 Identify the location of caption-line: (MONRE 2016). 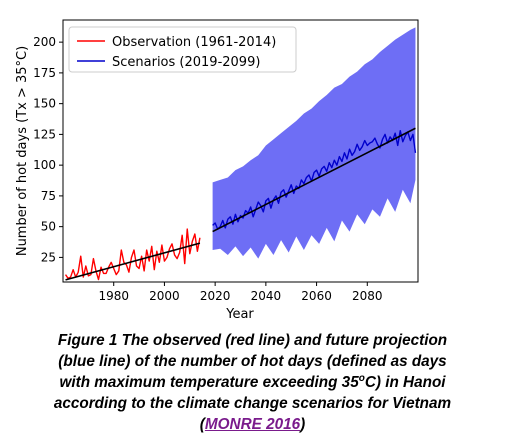
(252, 424).